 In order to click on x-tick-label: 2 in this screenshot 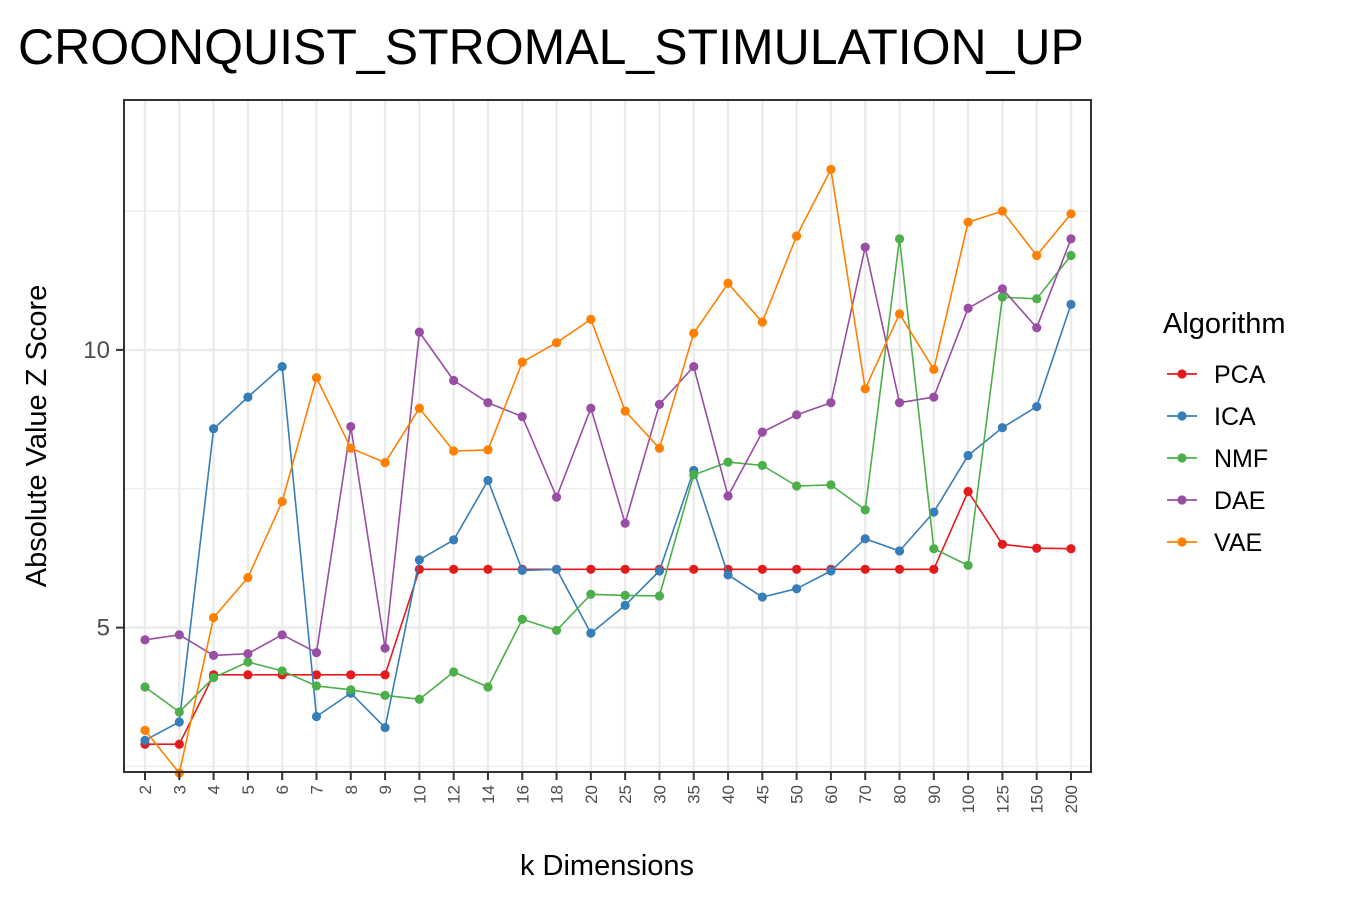, I will do `click(145, 789)`.